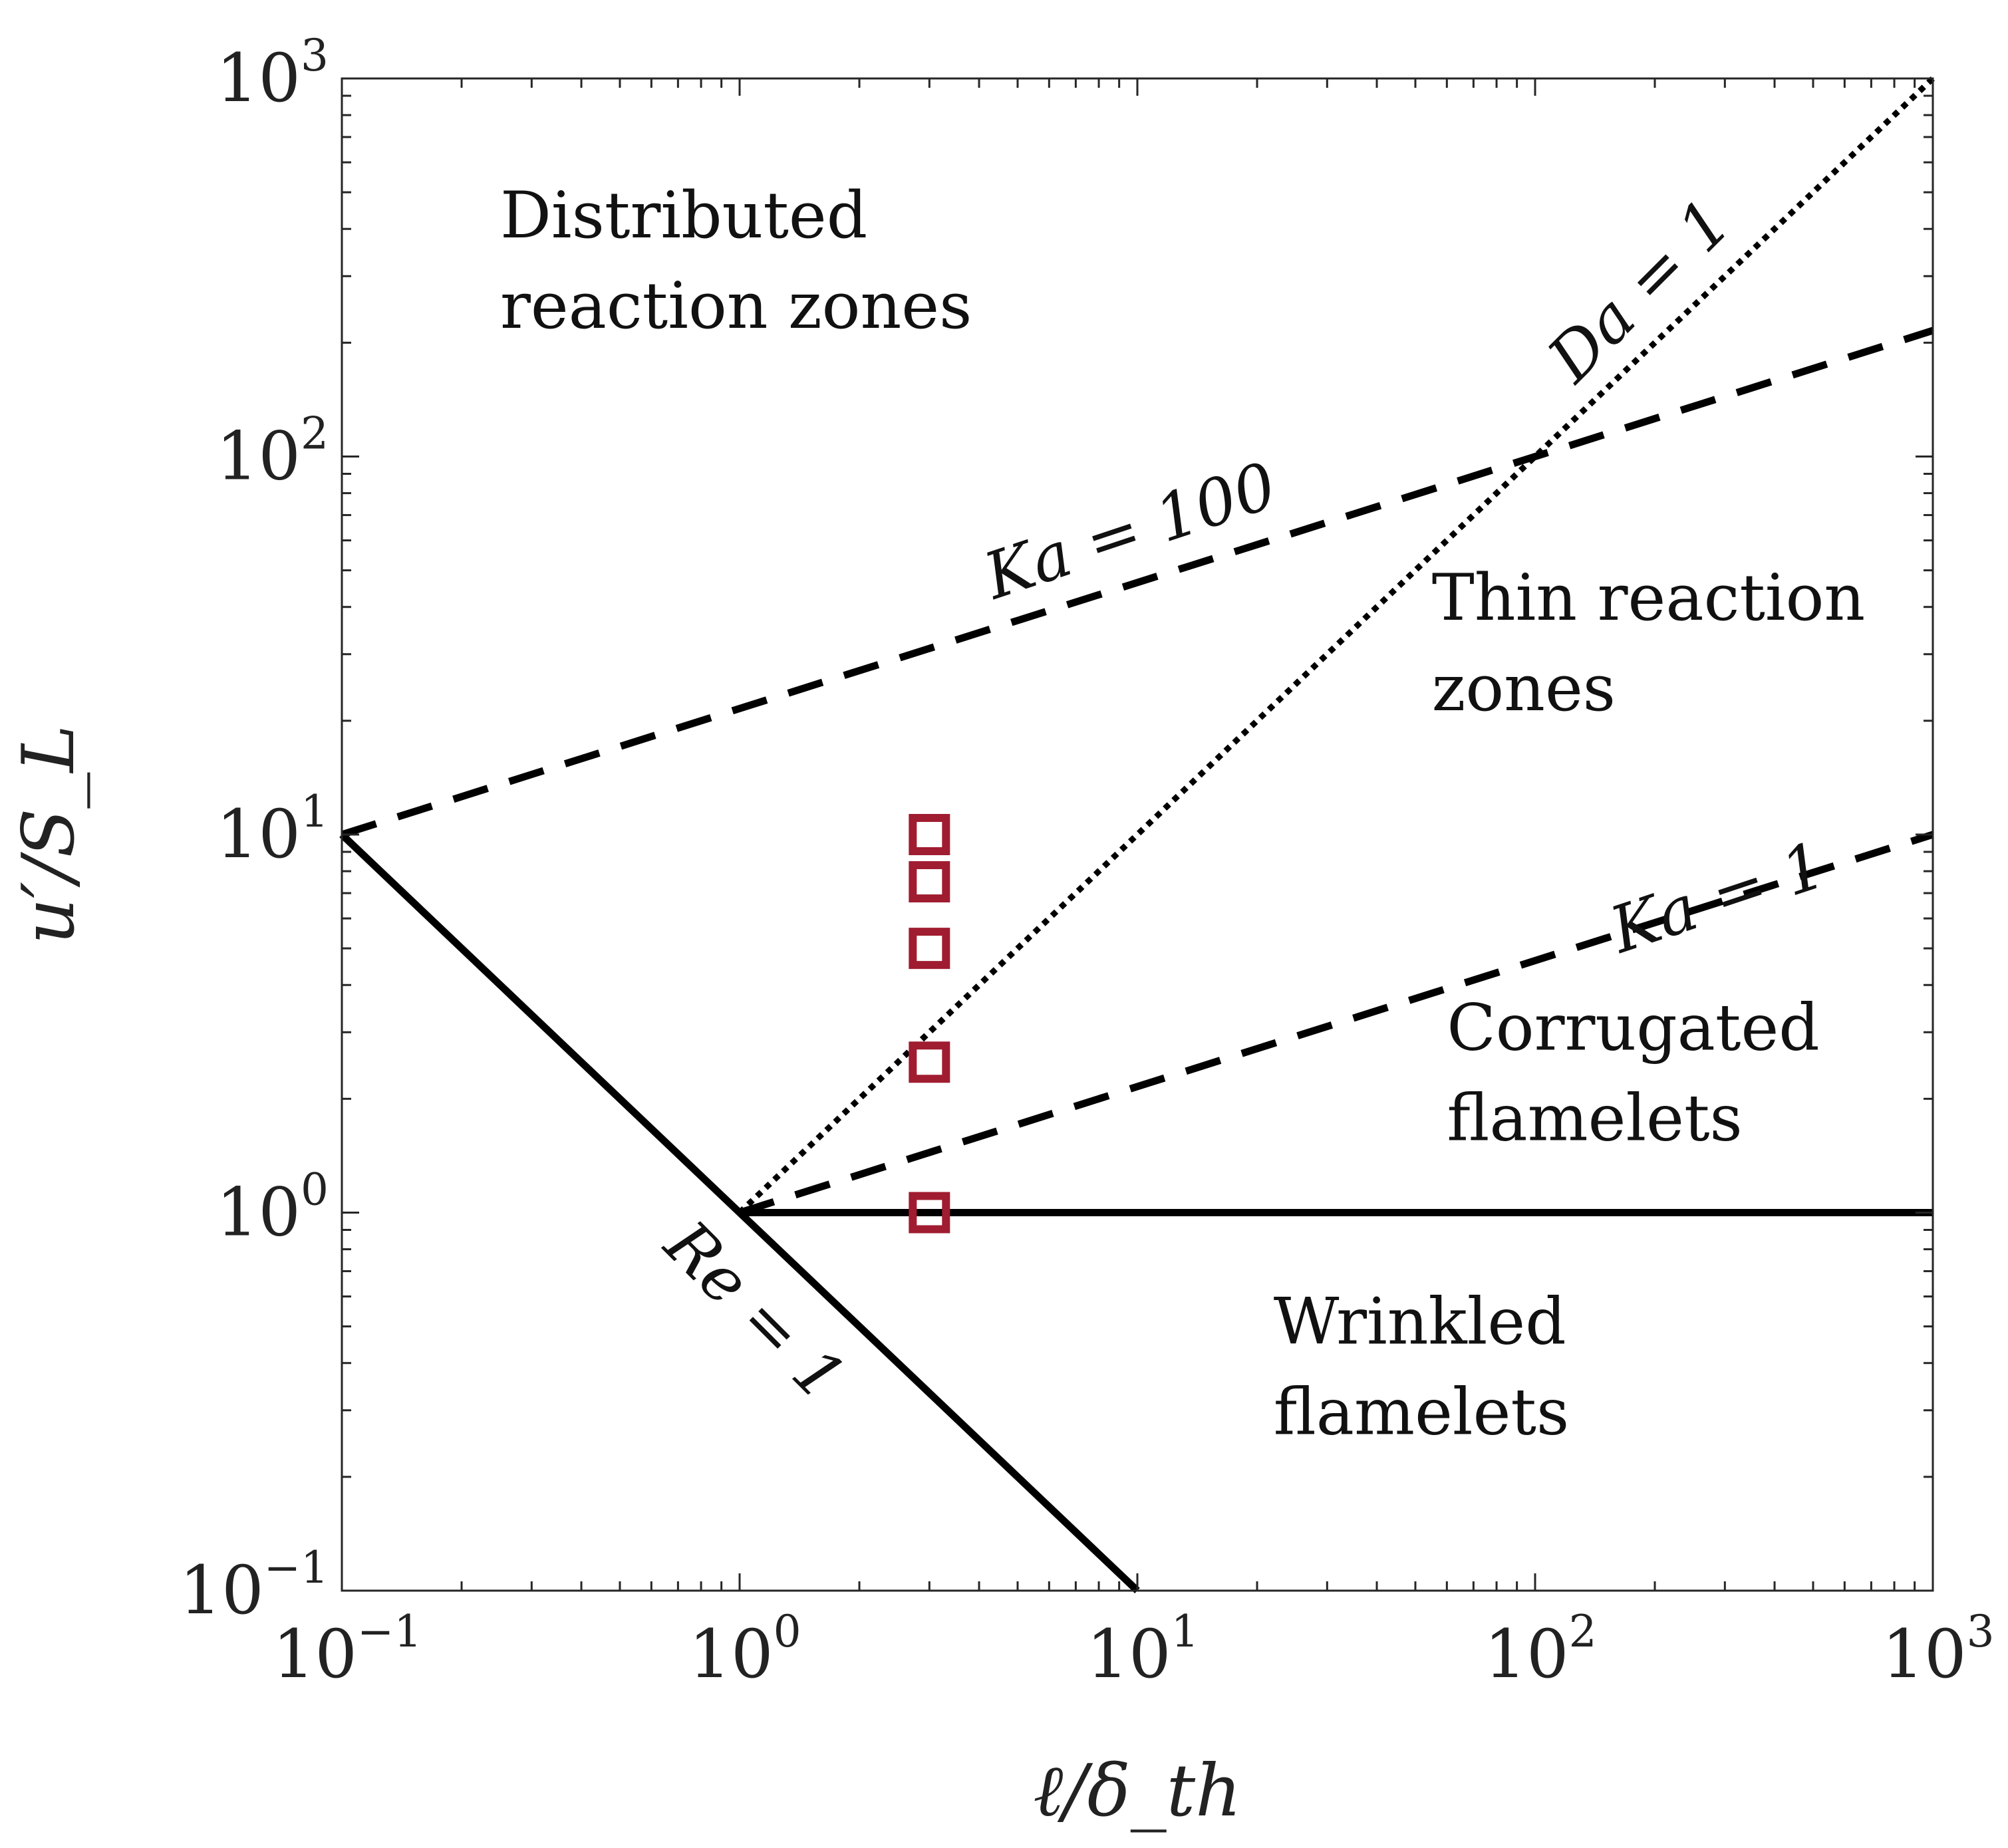 The width and height of the screenshot is (2008, 1848). What do you see at coordinates (272, 73) in the screenshot?
I see `y-tick-label: 10³` at bounding box center [272, 73].